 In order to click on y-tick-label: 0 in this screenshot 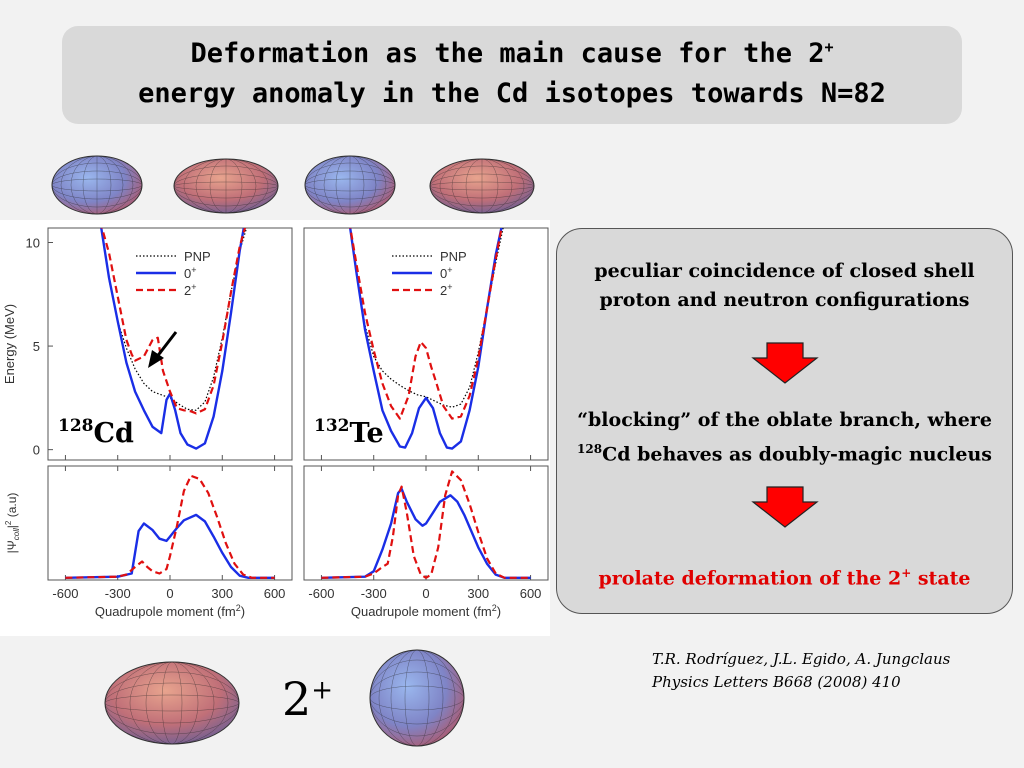, I will do `click(36, 450)`.